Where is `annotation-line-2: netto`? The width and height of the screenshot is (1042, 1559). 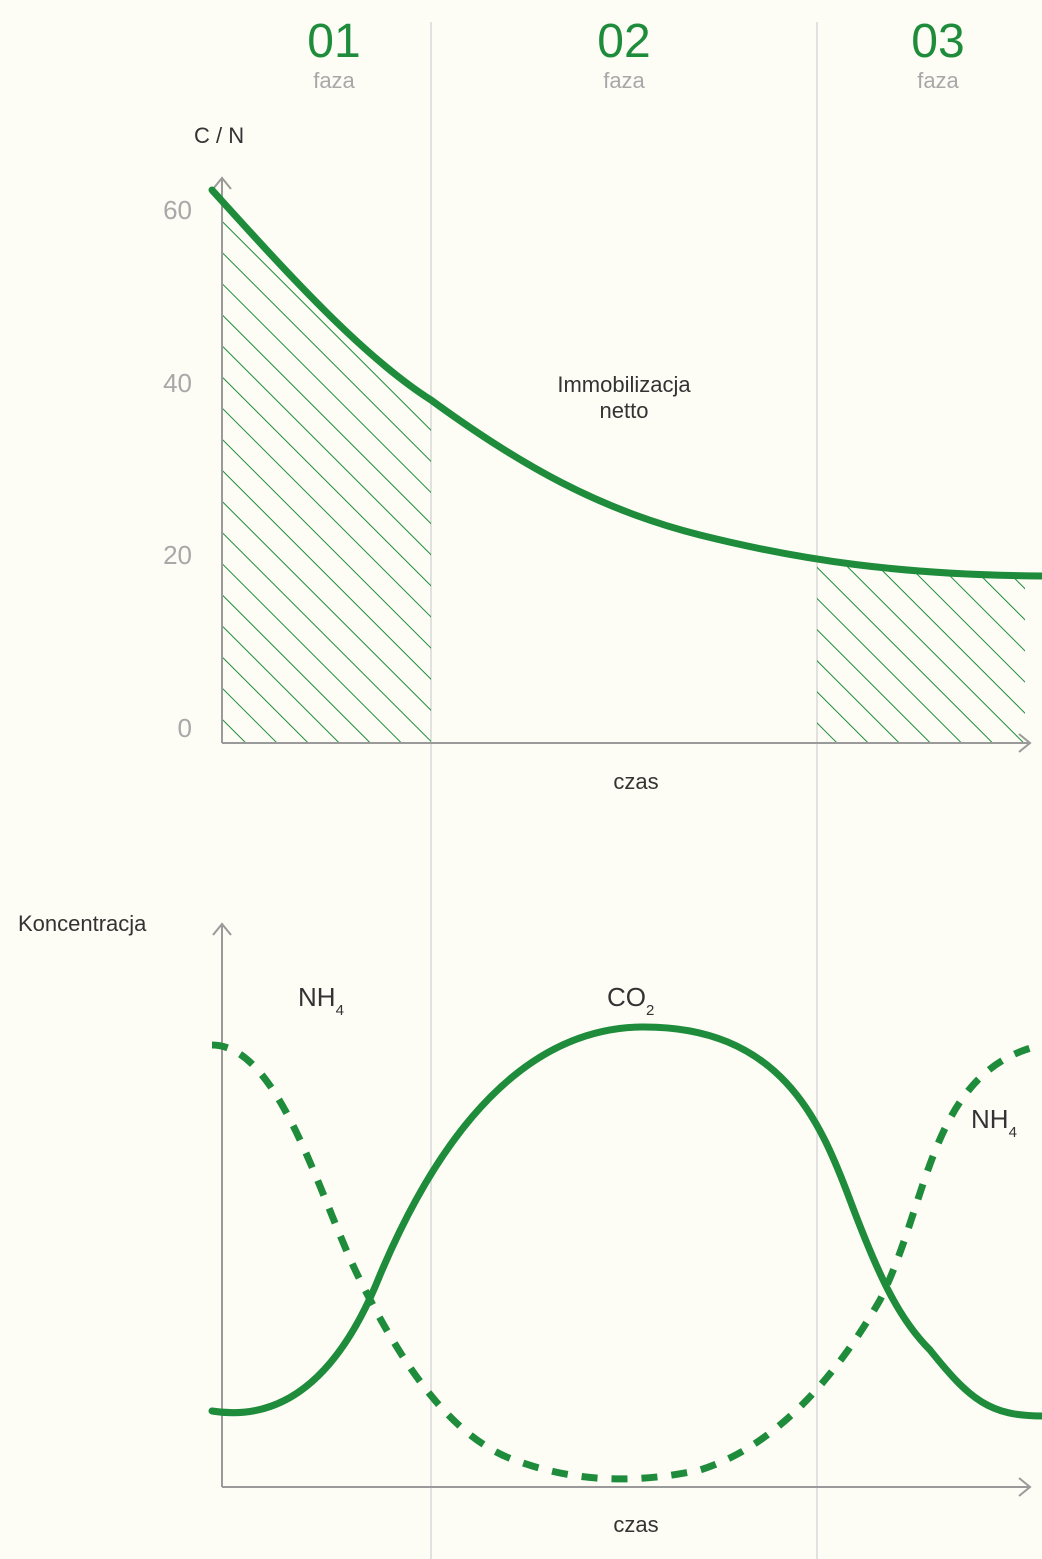
annotation-line-2: netto is located at coordinates (624, 410).